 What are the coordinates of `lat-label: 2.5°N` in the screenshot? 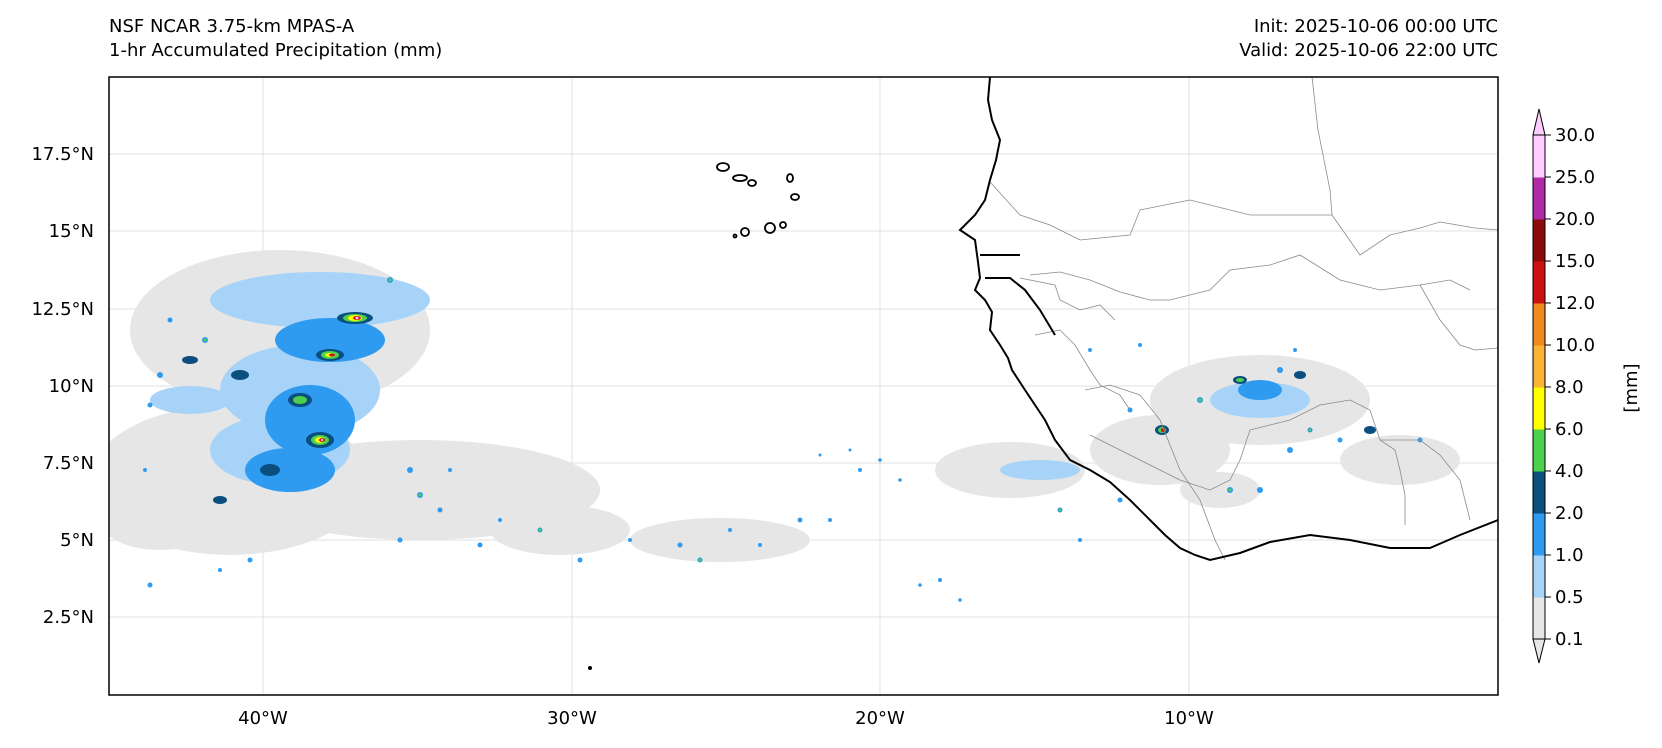 It's located at (68, 617).